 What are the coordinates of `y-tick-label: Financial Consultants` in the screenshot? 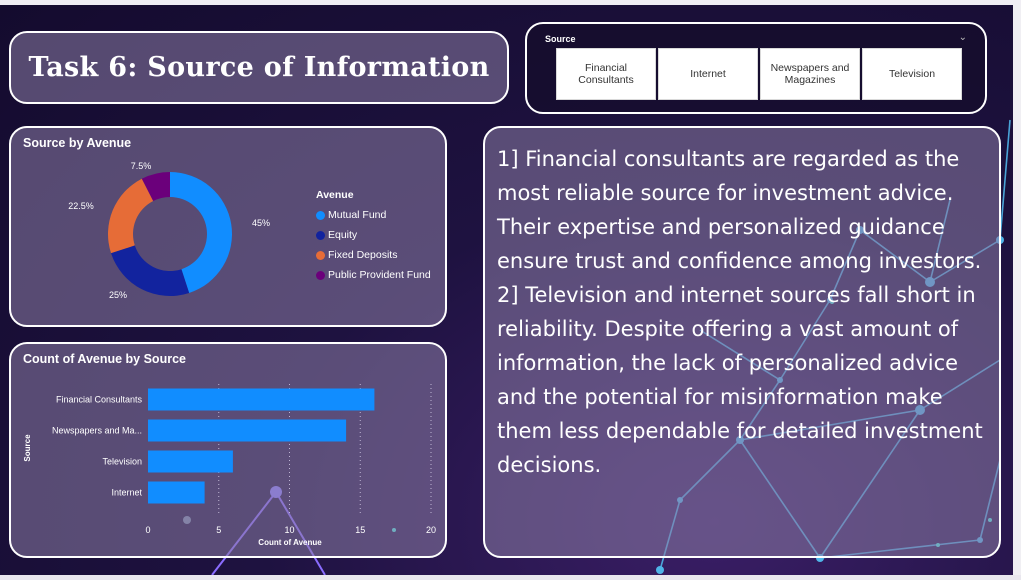 It's located at (99, 400).